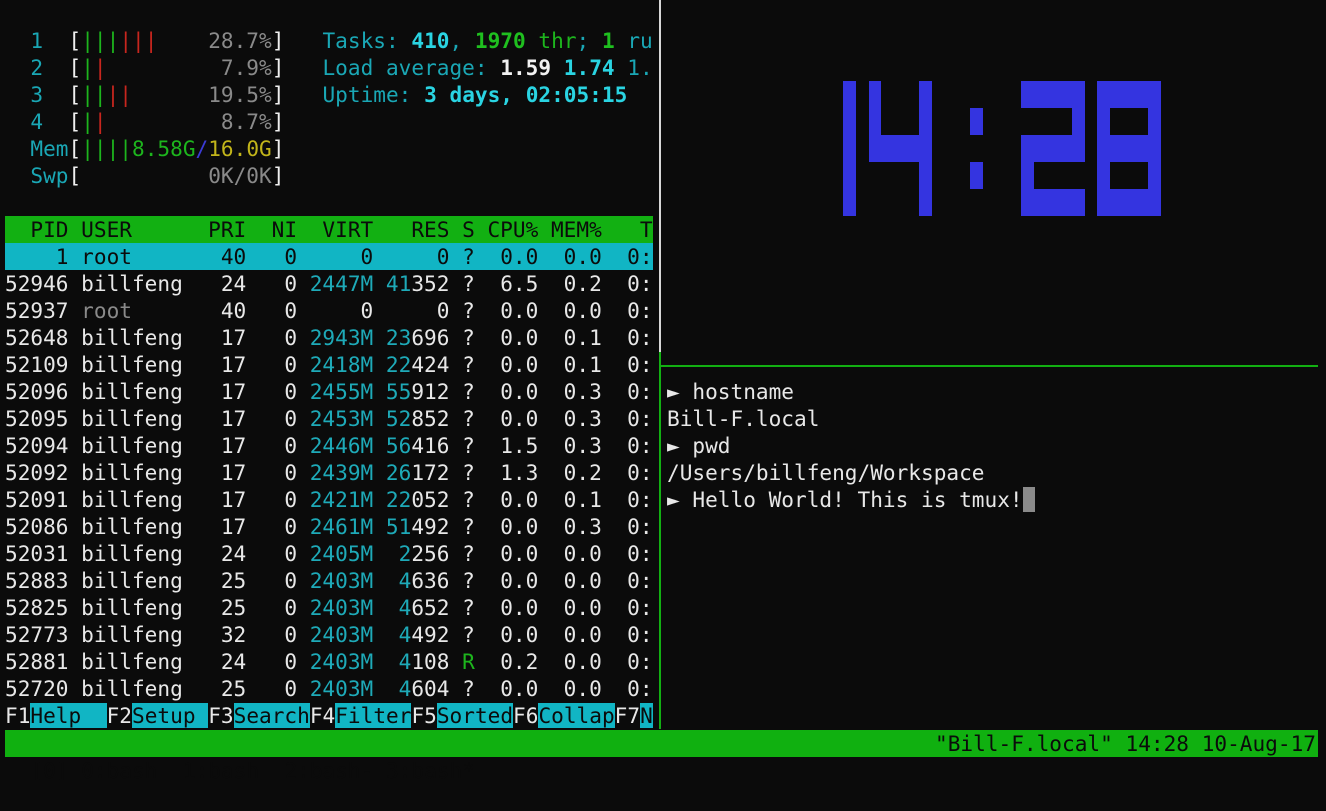  What do you see at coordinates (37, 472) in the screenshot?
I see `pid: 52092` at bounding box center [37, 472].